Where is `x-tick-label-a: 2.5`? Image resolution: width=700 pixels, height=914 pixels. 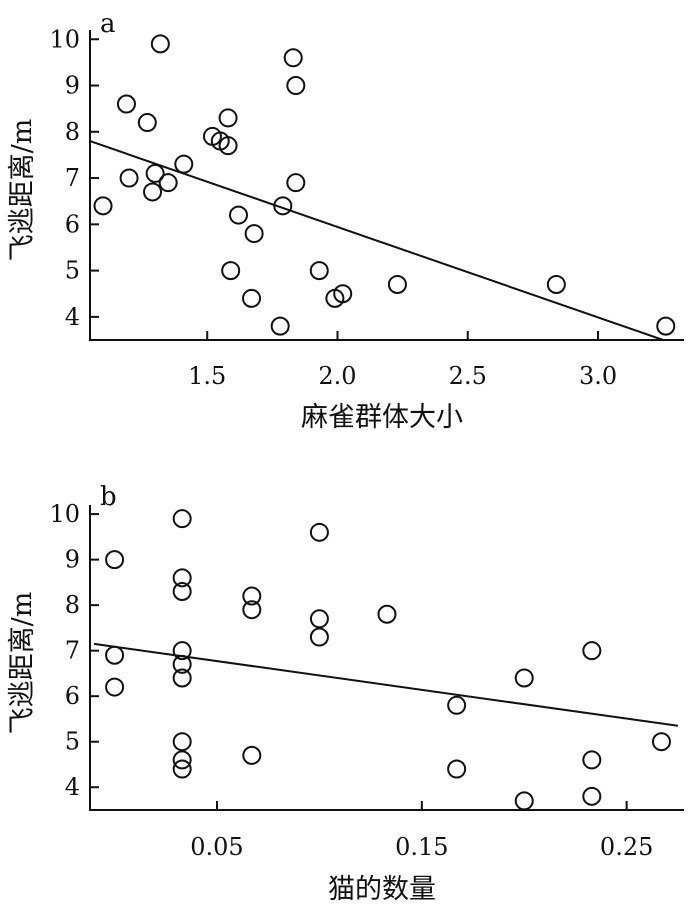
x-tick-label-a: 2.5 is located at coordinates (468, 376).